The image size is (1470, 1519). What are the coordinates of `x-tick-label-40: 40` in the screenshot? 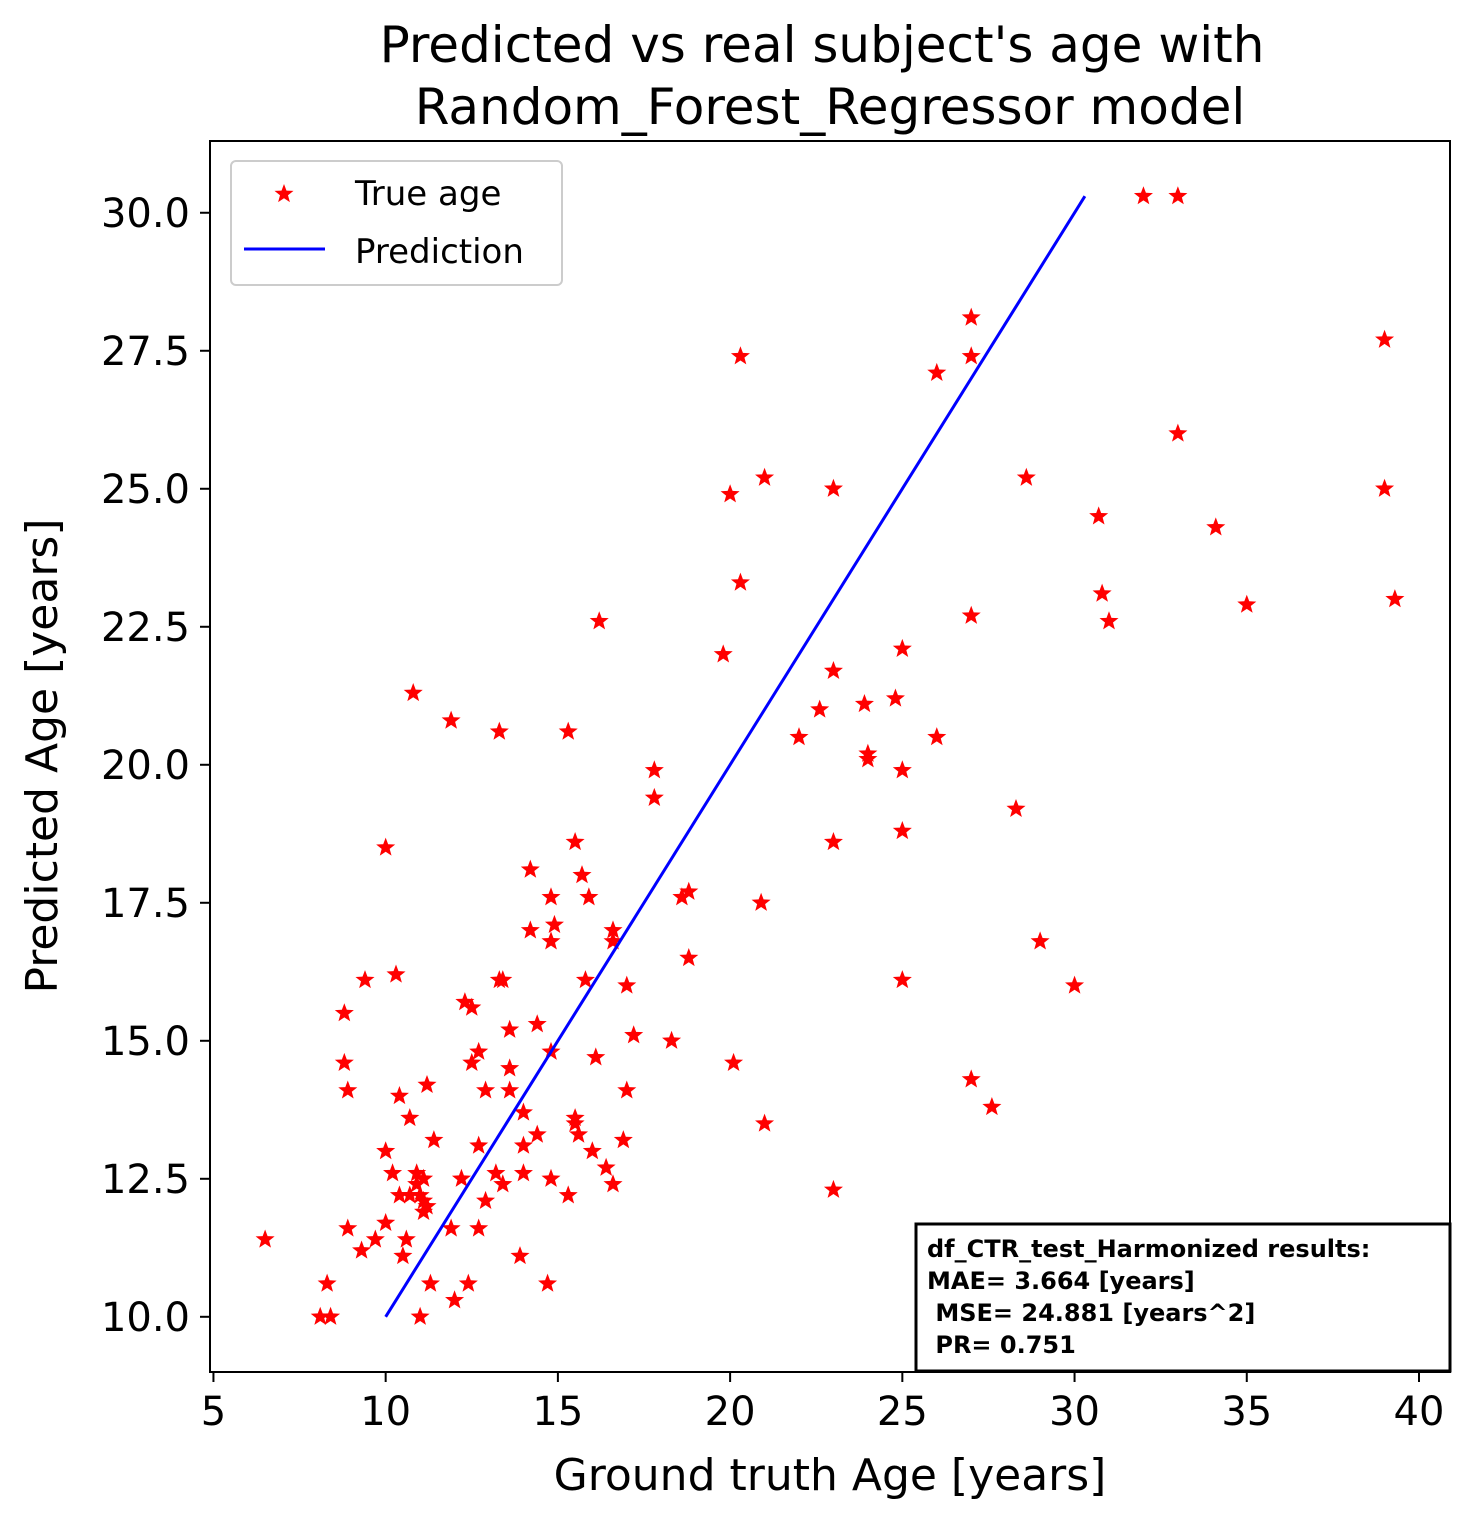 It's located at (1419, 1412).